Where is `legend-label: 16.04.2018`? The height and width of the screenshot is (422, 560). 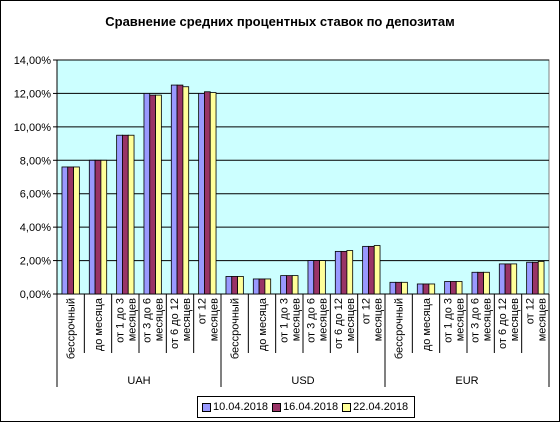 legend-label: 16.04.2018 is located at coordinates (311, 407).